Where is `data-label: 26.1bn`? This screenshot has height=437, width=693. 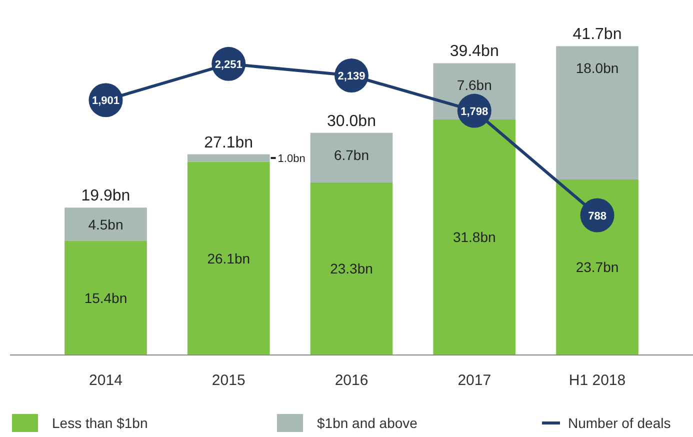
data-label: 26.1bn is located at coordinates (228, 258).